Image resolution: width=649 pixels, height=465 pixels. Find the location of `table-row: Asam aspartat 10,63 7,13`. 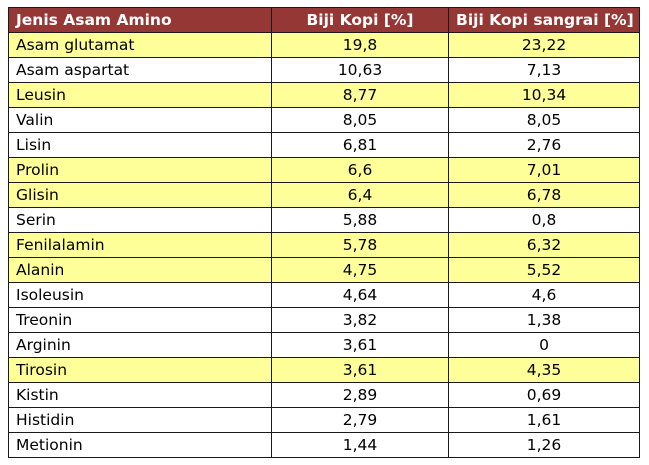

table-row: Asam aspartat 10,63 7,13 is located at coordinates (324, 70).